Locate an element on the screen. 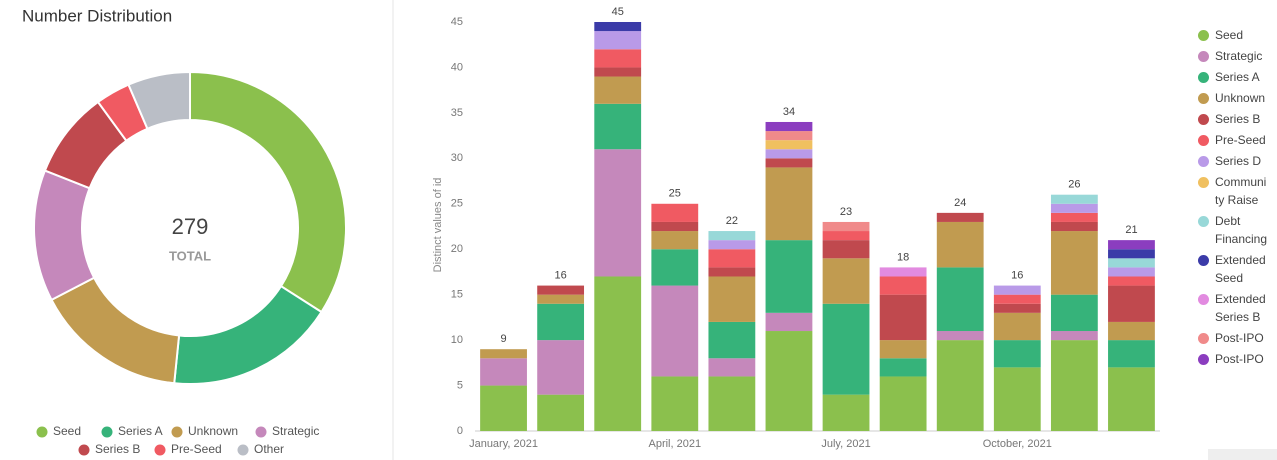 The width and height of the screenshot is (1277, 460). donut-title: Number Distribution is located at coordinates (97, 15).